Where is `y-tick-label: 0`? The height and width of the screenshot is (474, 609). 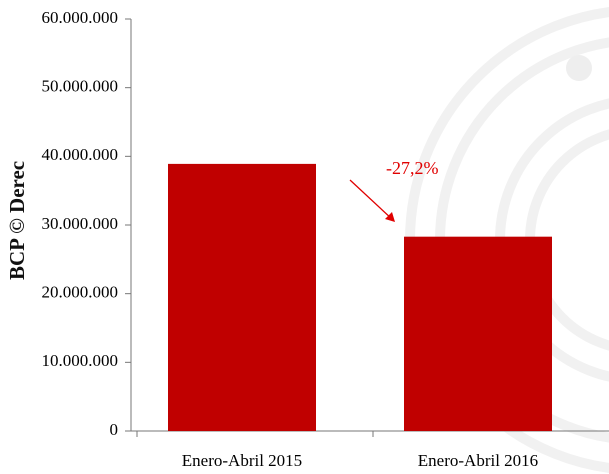
y-tick-label: 0 is located at coordinates (114, 429).